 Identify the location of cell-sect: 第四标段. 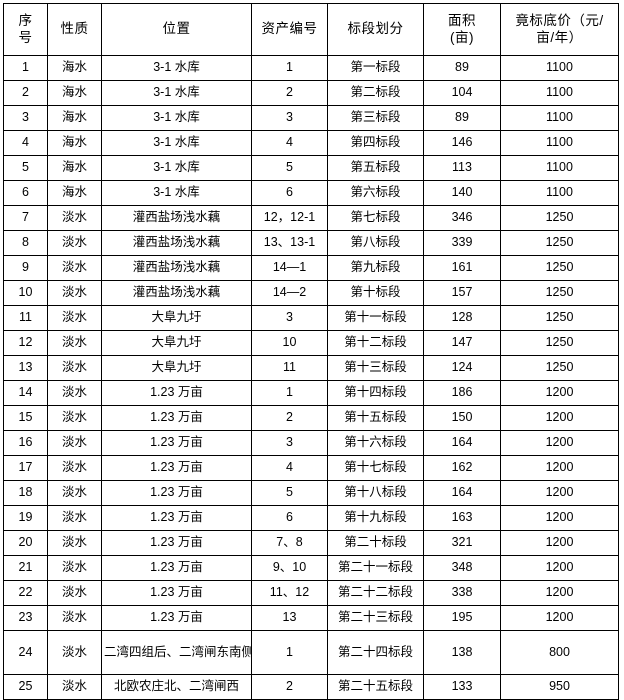
(375, 143).